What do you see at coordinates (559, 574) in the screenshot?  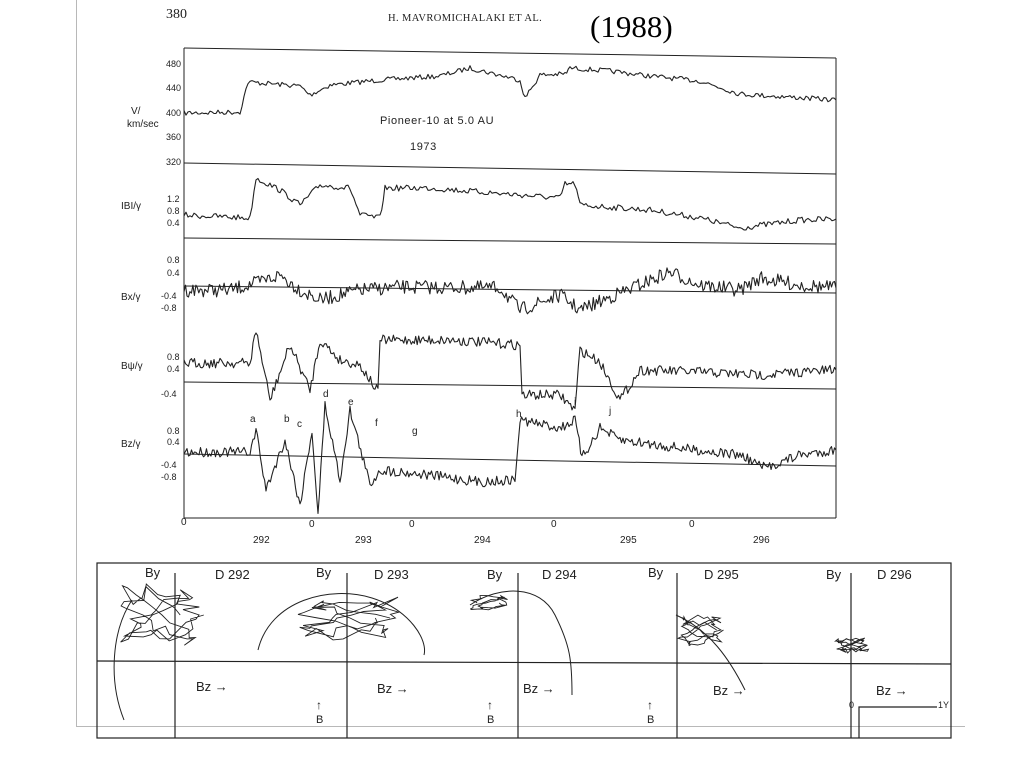 I see `hodo-day-label-294: D 294` at bounding box center [559, 574].